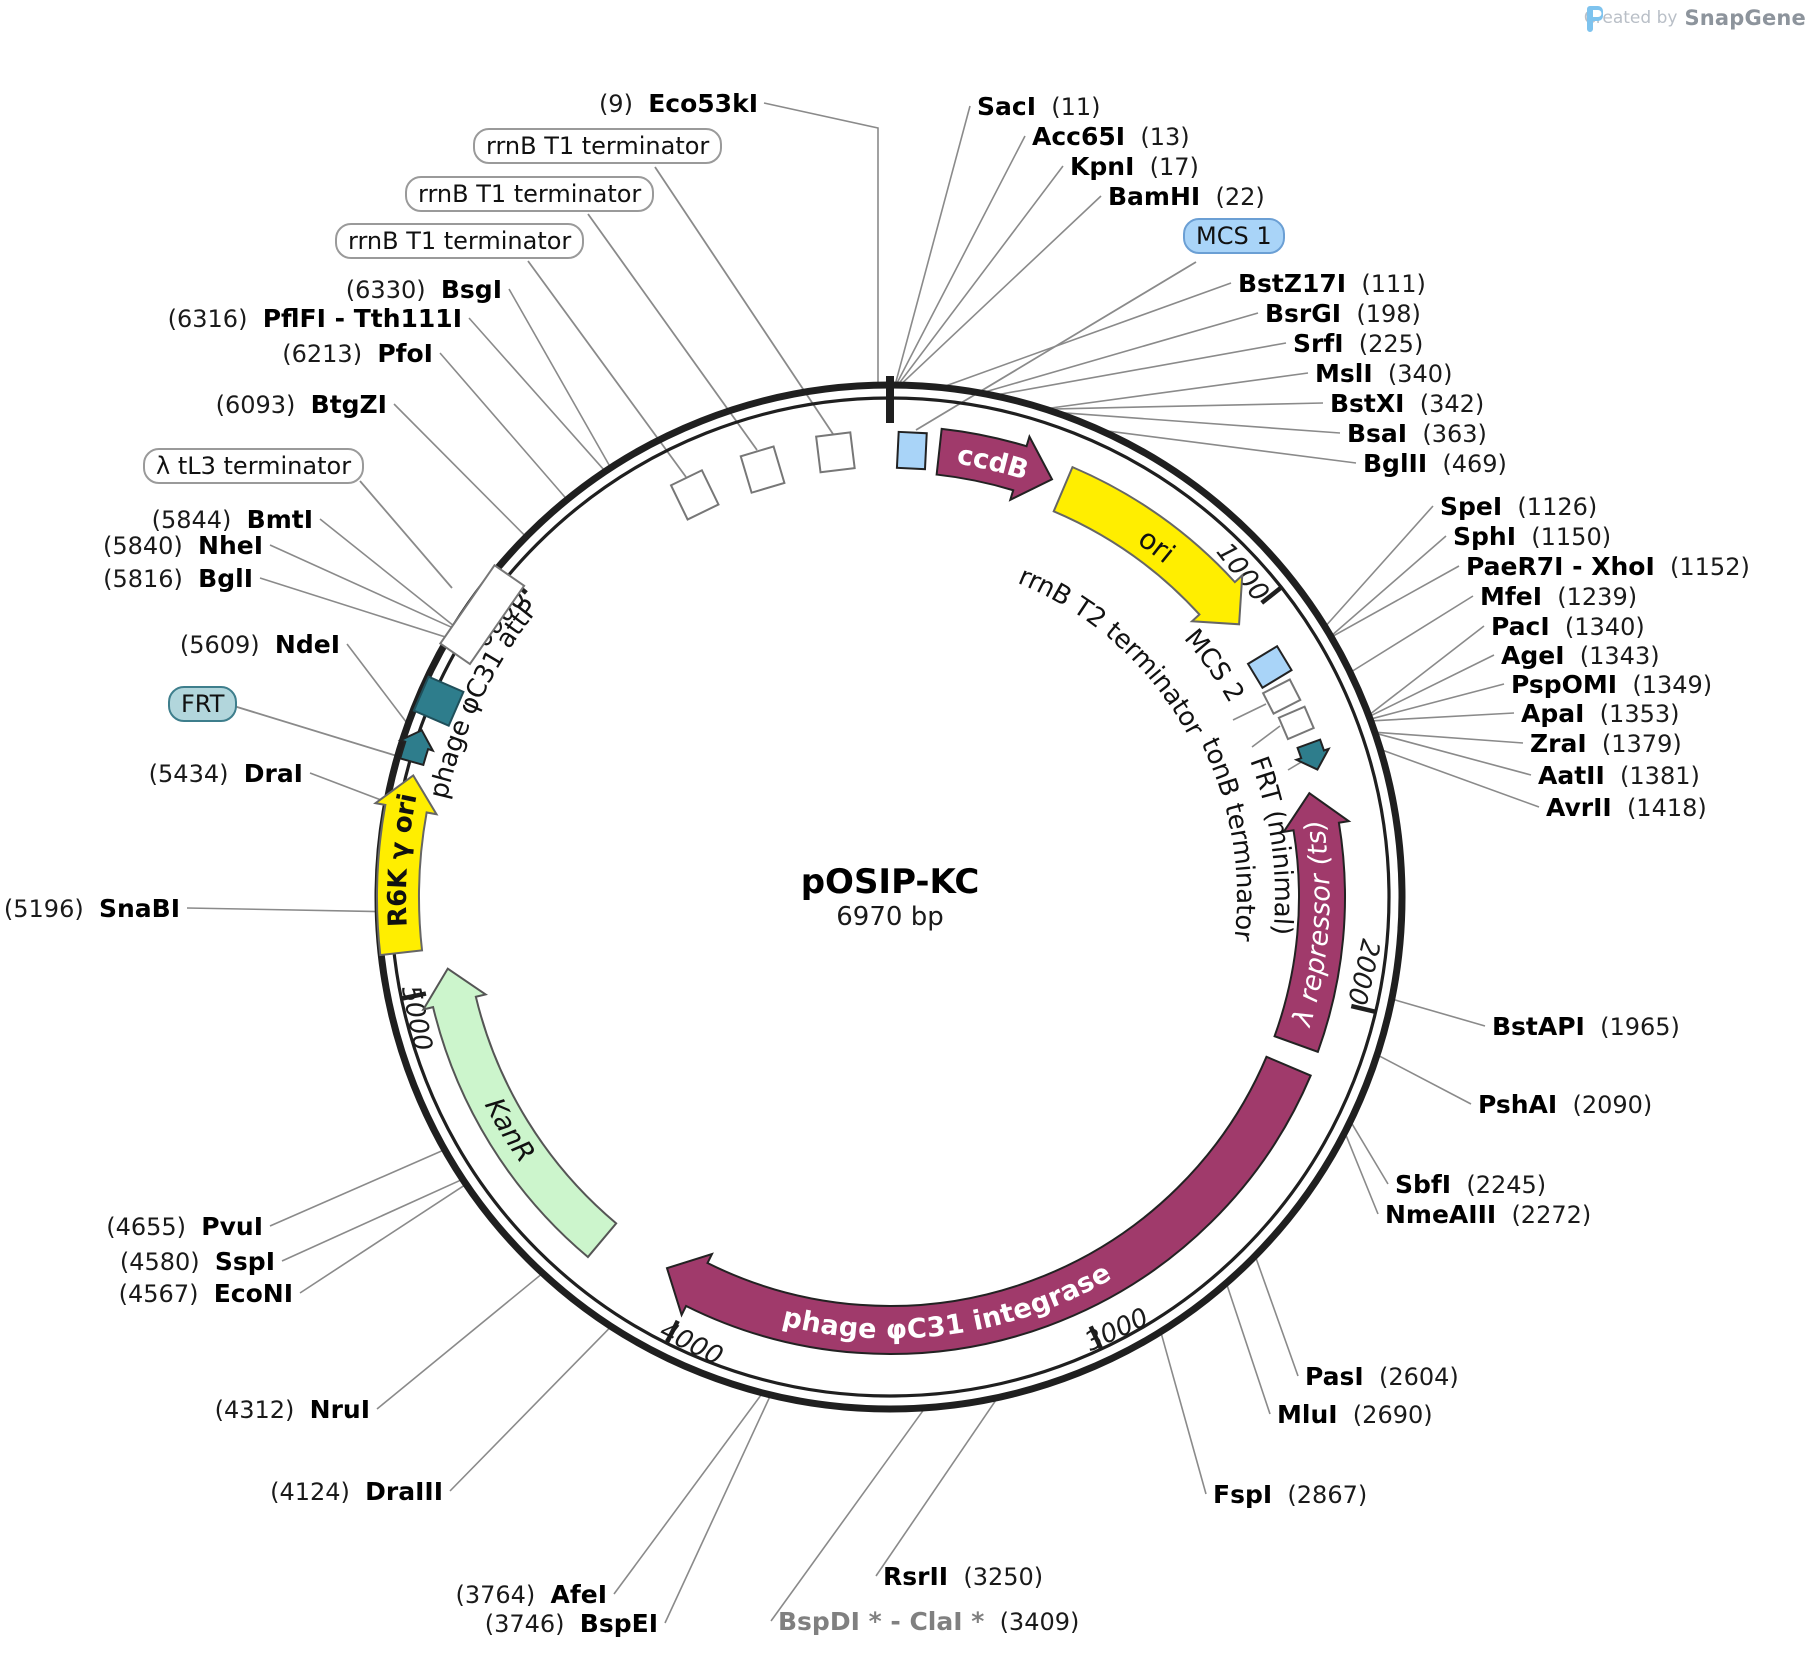 The width and height of the screenshot is (1818, 1660). I want to click on site-label-MluI: MluI (2690), so click(1355, 1415).